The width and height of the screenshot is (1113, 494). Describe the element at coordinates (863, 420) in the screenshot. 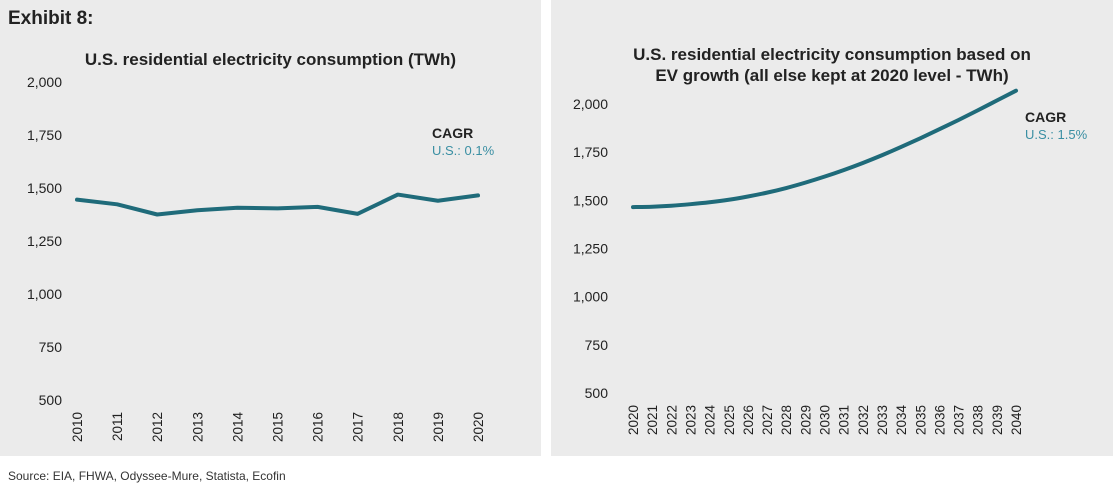

I see `right-x-tick-label: 2032` at that location.